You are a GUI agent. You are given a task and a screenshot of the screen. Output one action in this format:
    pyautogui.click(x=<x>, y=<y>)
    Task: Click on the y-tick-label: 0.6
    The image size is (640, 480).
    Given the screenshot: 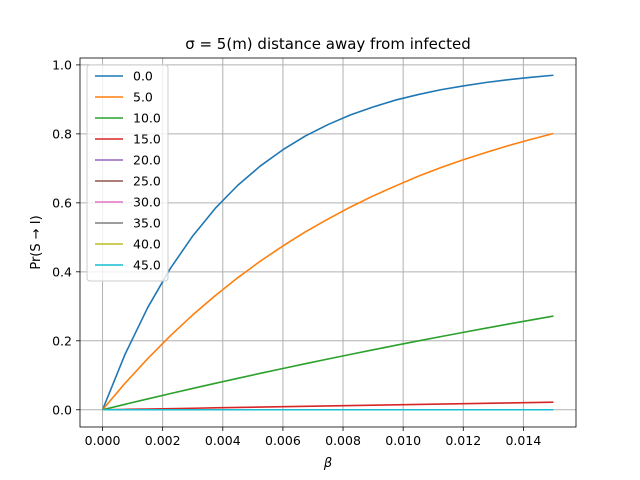 What is the action you would take?
    pyautogui.click(x=62, y=202)
    